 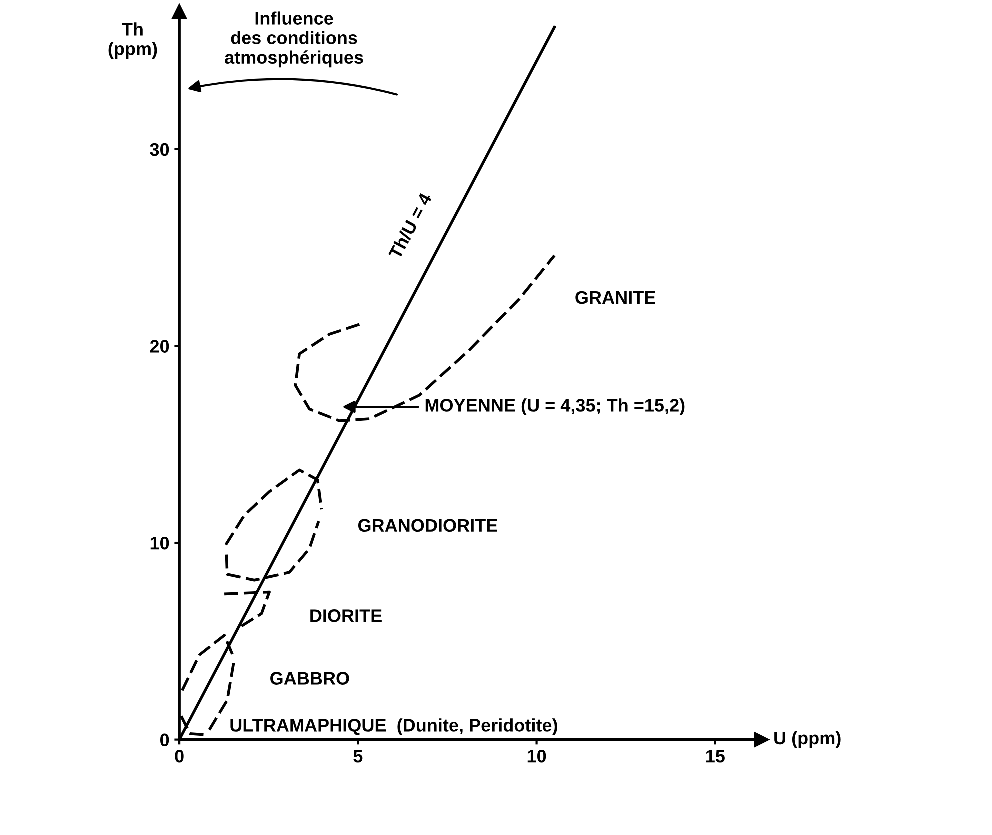 What do you see at coordinates (160, 346) in the screenshot?
I see `y-tick-label: 20` at bounding box center [160, 346].